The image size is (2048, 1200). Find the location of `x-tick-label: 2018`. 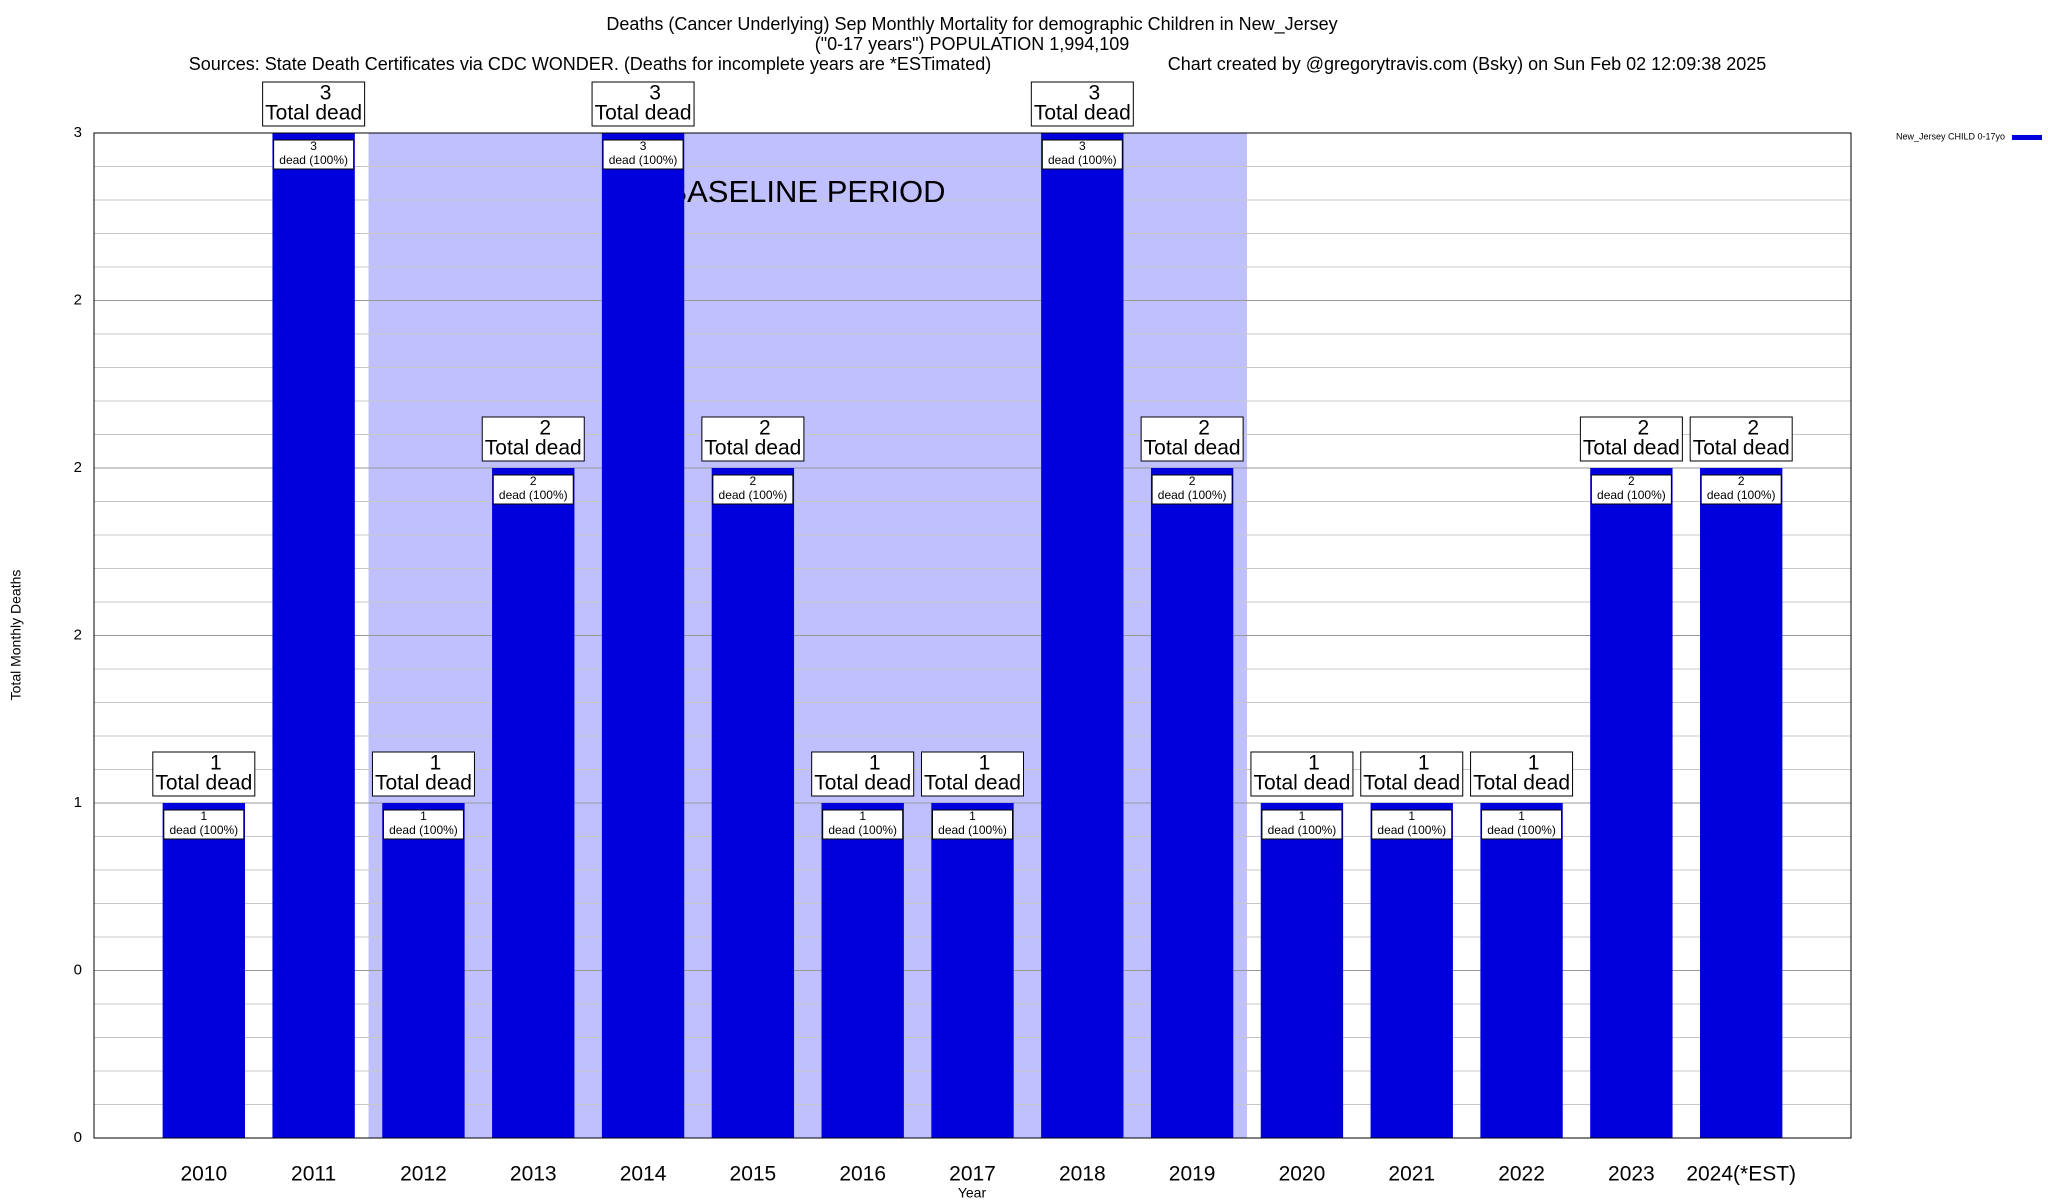

x-tick-label: 2018 is located at coordinates (1082, 1174).